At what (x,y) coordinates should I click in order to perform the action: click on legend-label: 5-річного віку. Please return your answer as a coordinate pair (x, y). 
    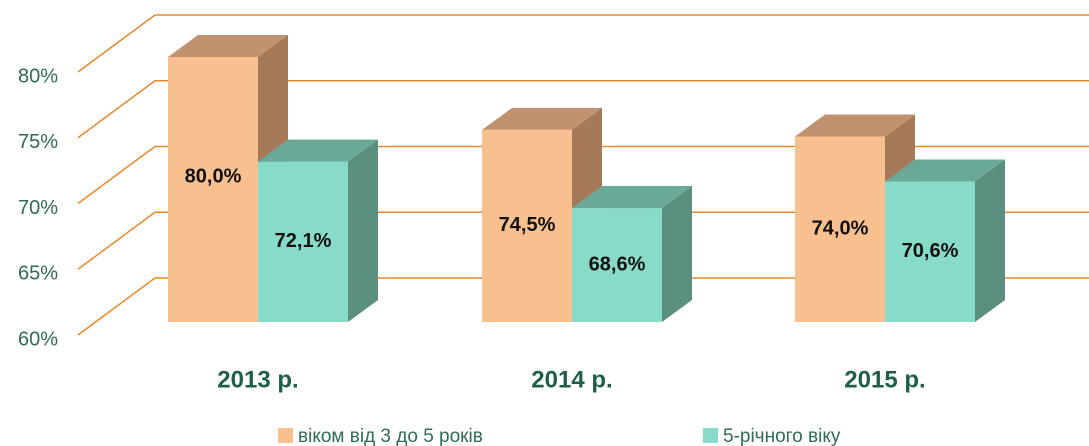
    Looking at the image, I should click on (782, 436).